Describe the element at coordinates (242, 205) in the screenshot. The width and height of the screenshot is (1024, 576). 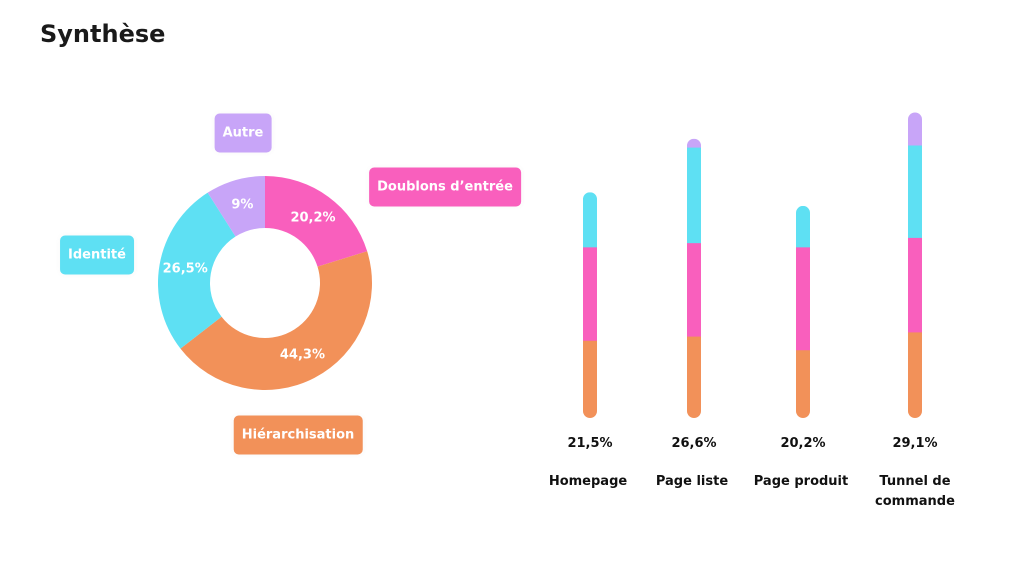
I see `slice-label: 9%` at that location.